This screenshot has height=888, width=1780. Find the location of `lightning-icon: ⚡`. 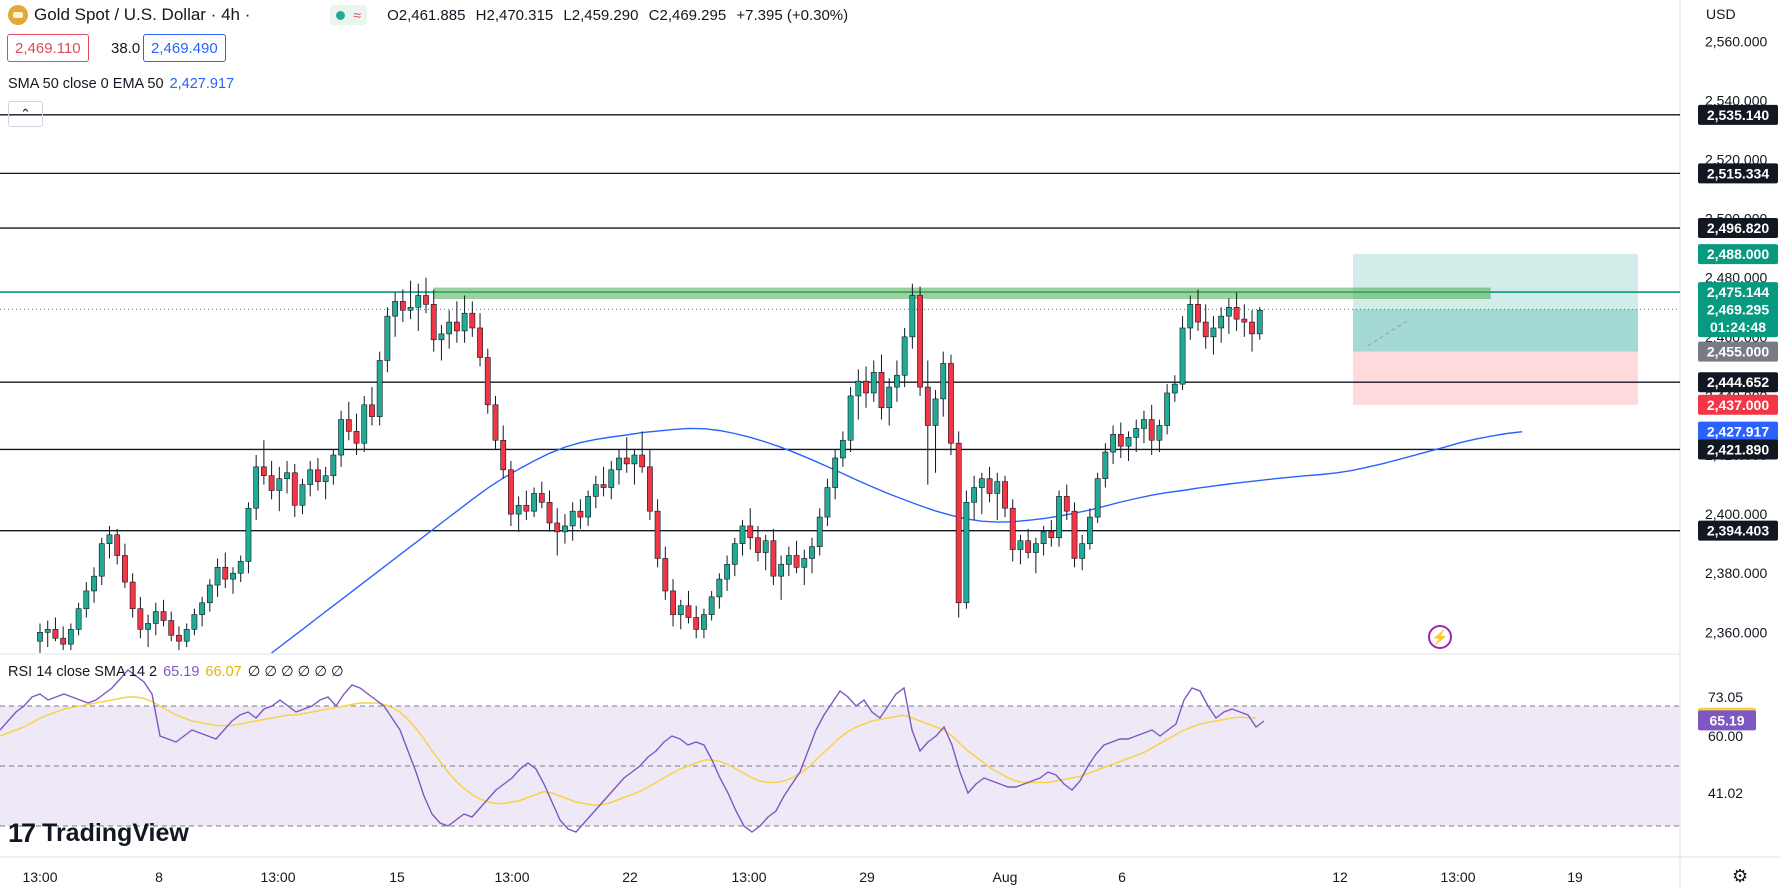

lightning-icon: ⚡ is located at coordinates (1440, 637).